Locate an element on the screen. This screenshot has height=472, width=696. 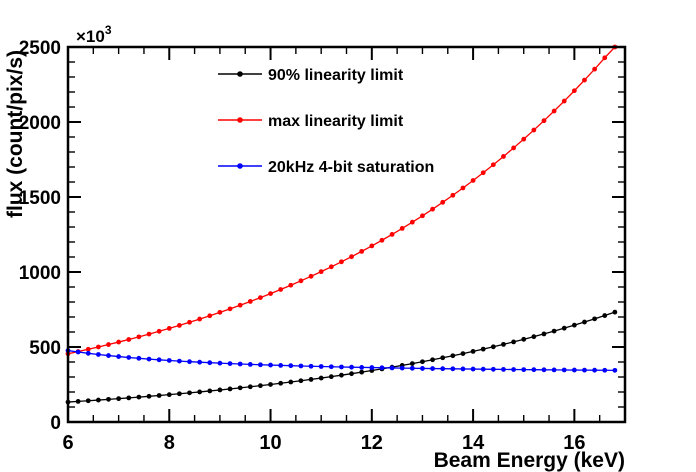
legend-entry-1: max linearity limit is located at coordinates (311, 121).